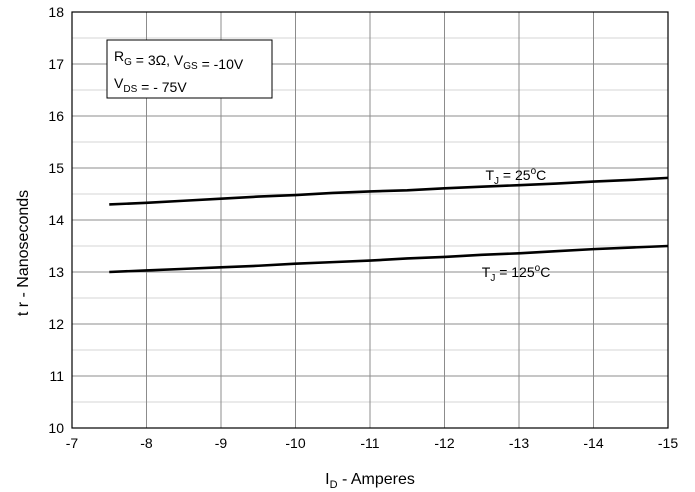 This screenshot has height=492, width=695. What do you see at coordinates (444, 443) in the screenshot?
I see `x-tick-label: -12` at bounding box center [444, 443].